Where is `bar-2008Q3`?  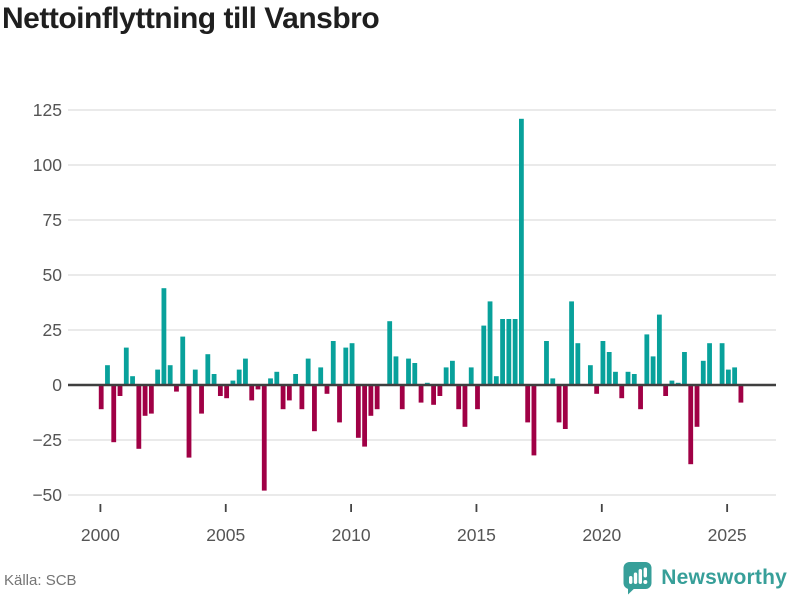
bar-2008Q3 is located at coordinates (314, 408).